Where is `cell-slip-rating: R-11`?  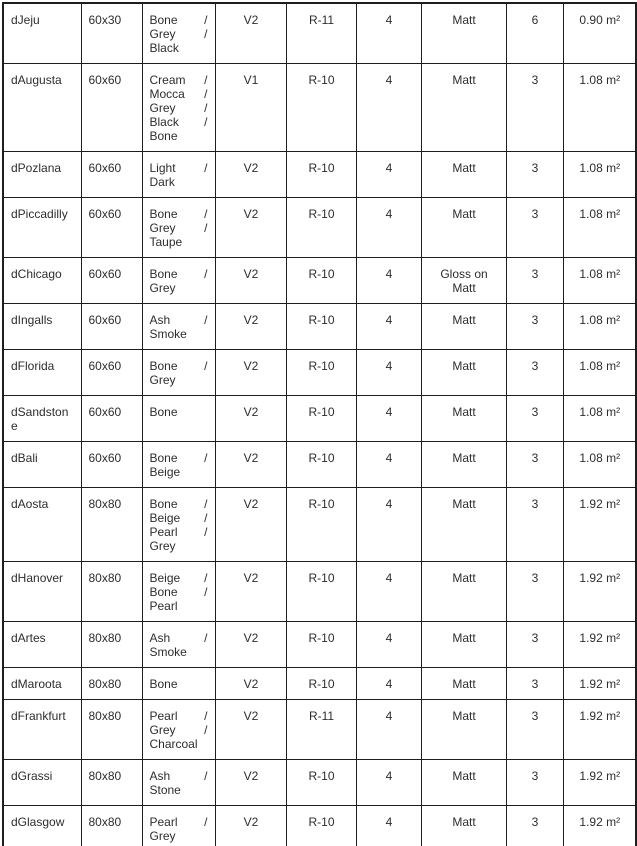 cell-slip-rating: R-11 is located at coordinates (321, 729).